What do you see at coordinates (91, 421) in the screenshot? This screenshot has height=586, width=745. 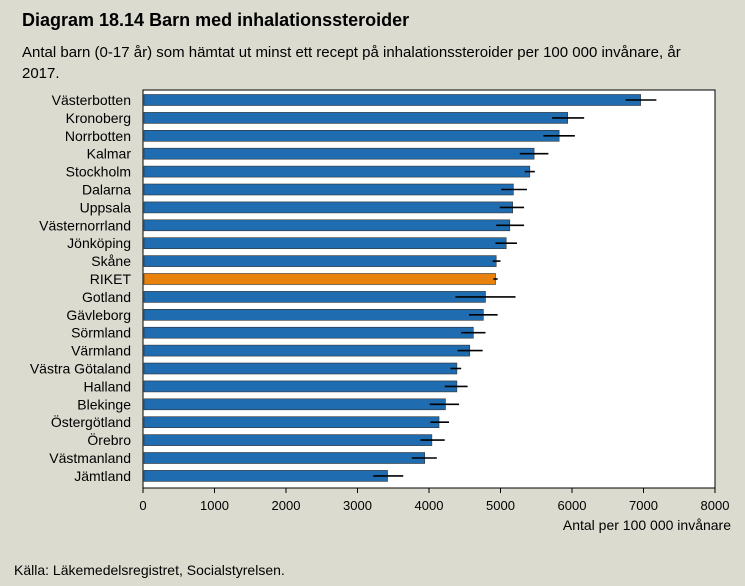 I see `category-label-18: Östergötland` at bounding box center [91, 421].